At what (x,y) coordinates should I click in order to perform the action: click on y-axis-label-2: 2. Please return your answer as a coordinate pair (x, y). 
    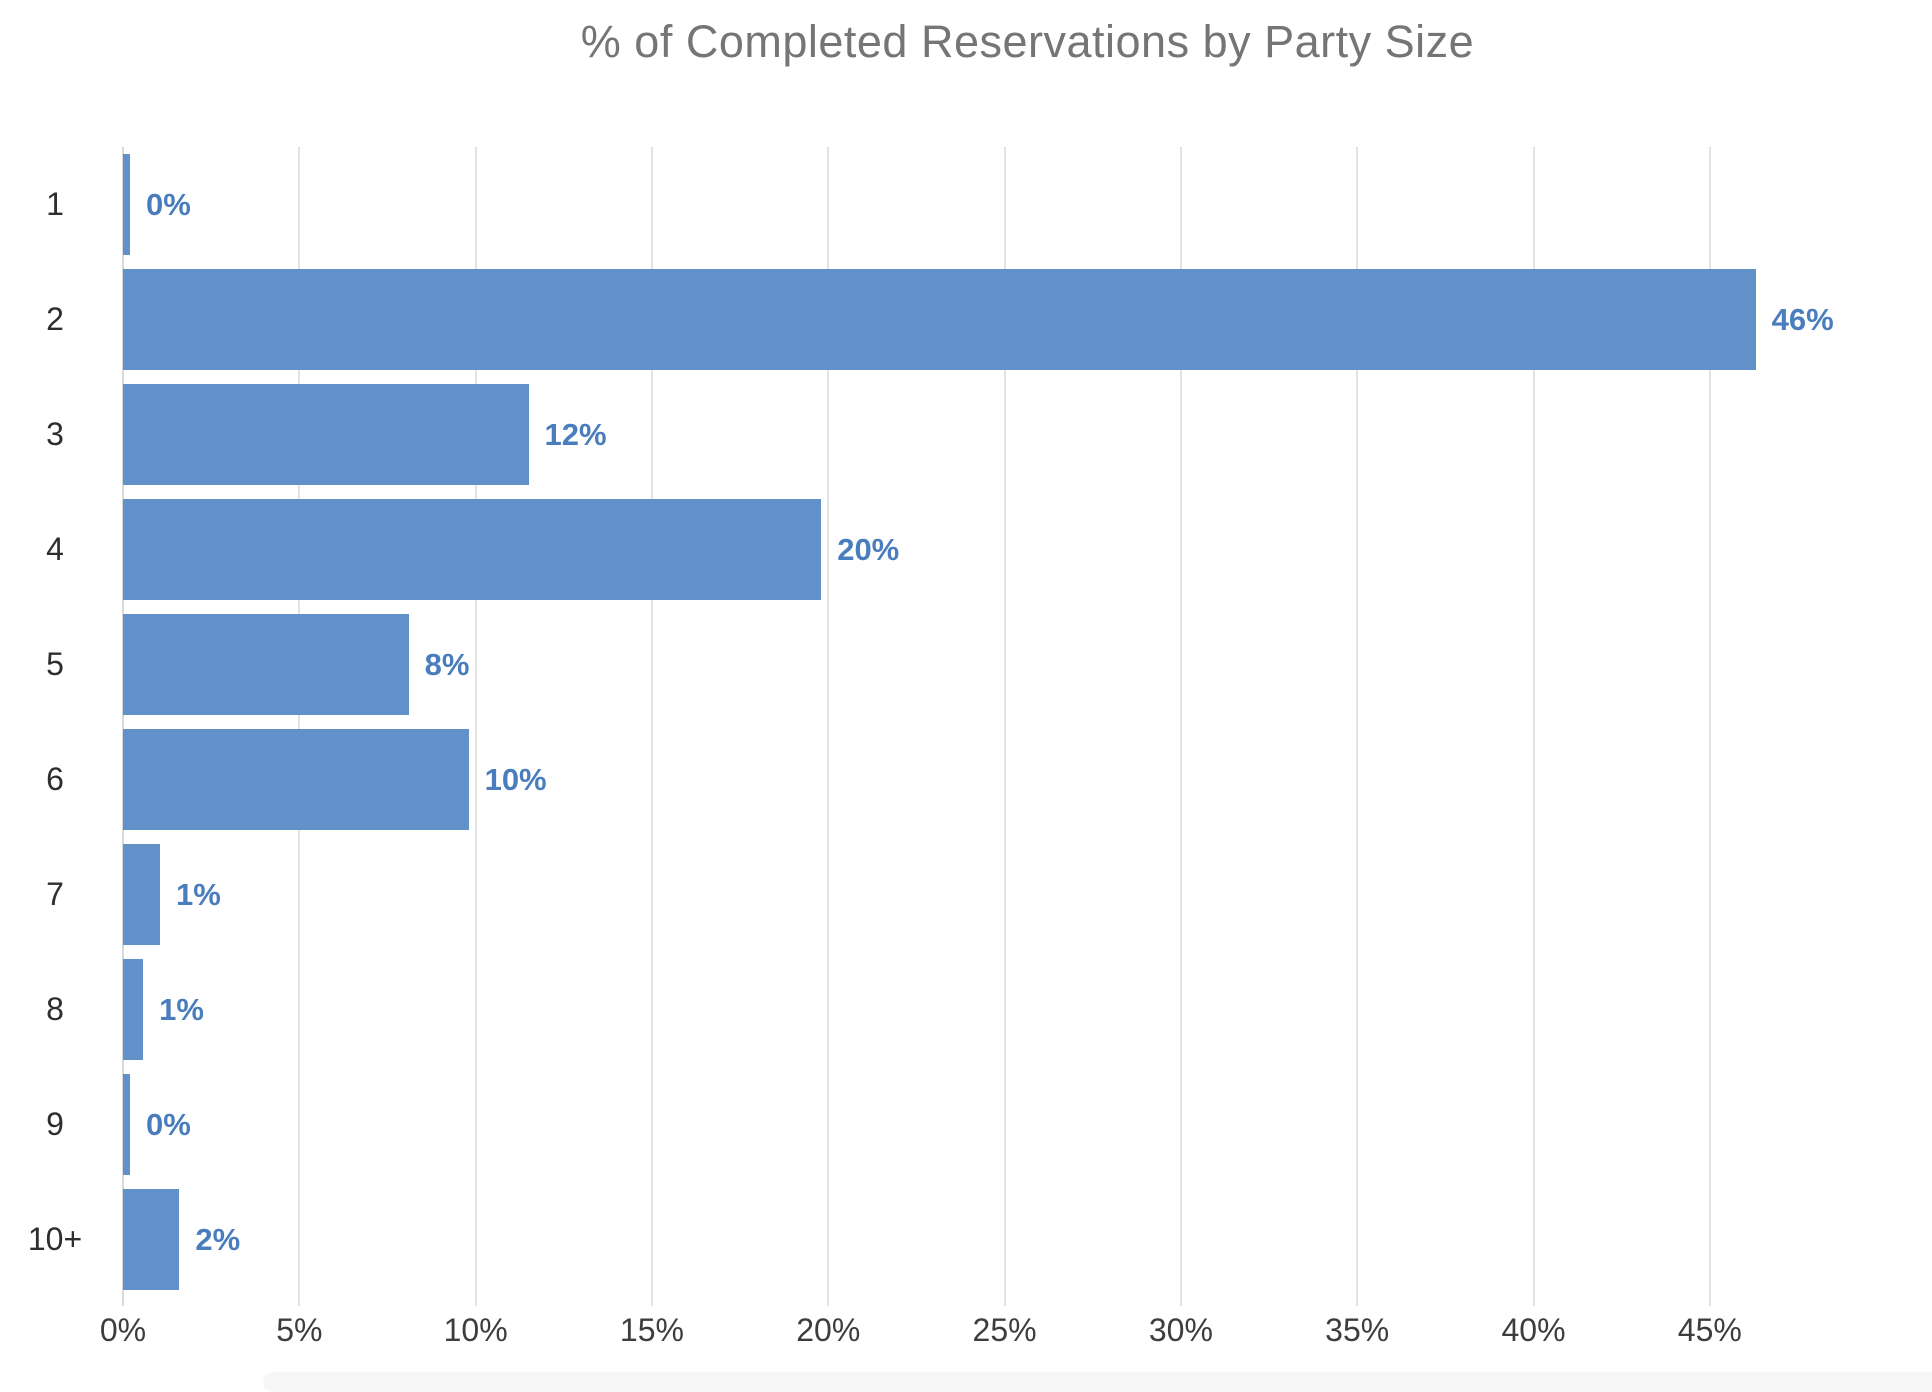
    Looking at the image, I should click on (55, 319).